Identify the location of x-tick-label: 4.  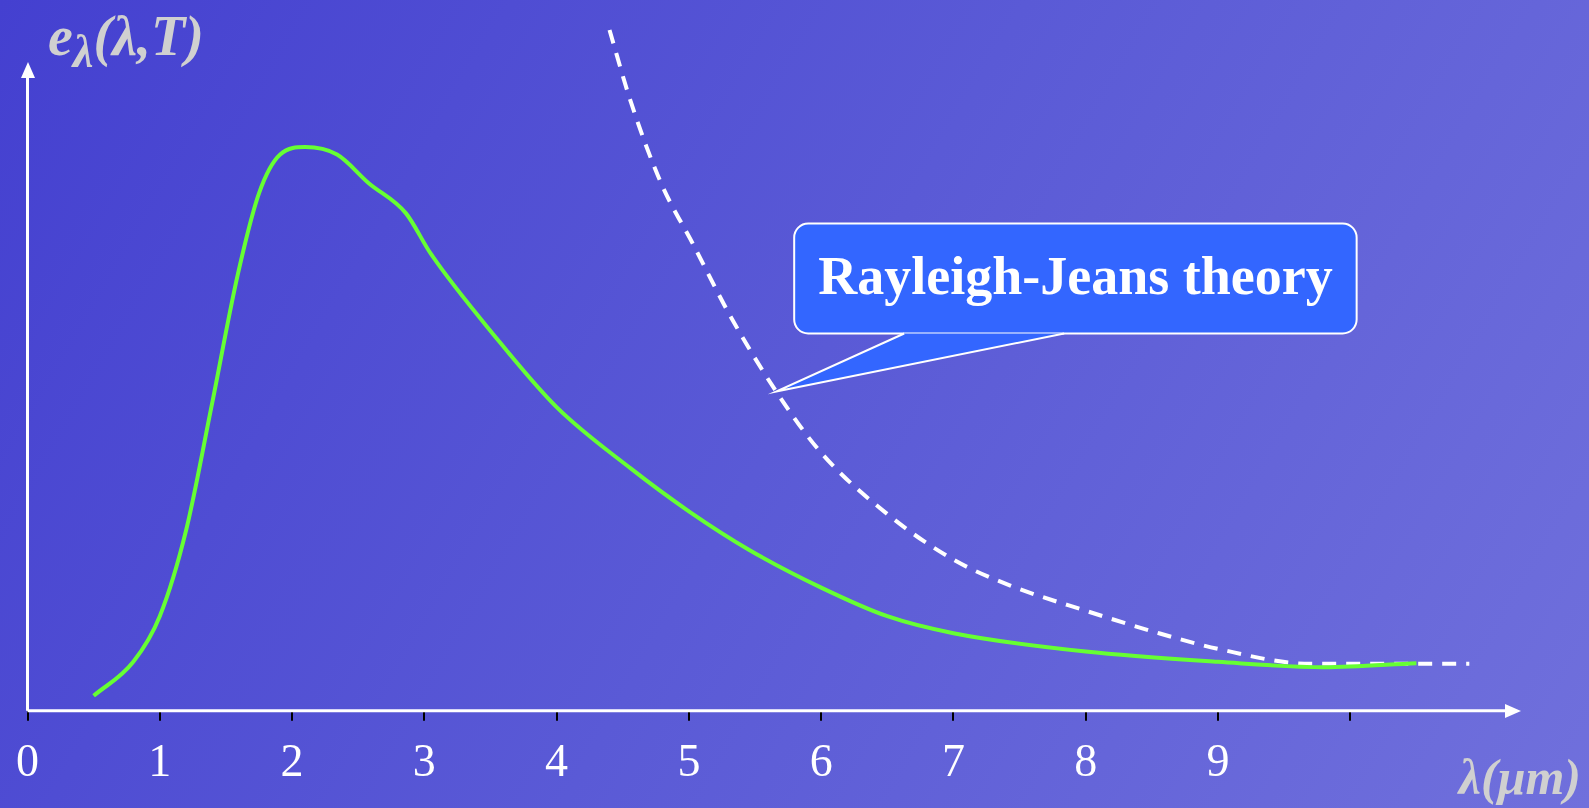
(557, 761).